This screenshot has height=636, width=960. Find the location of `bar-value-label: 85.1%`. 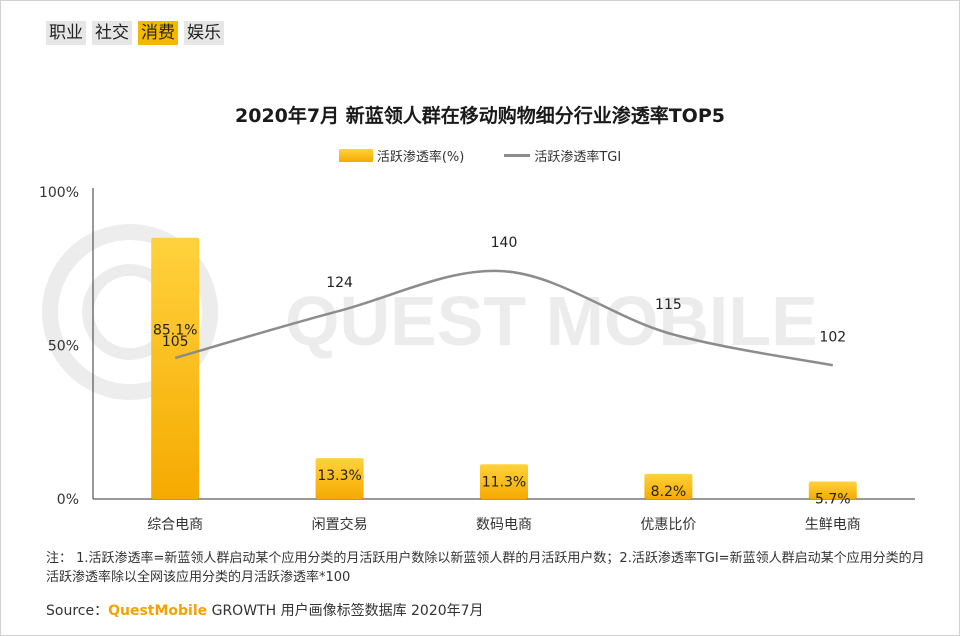

bar-value-label: 85.1% is located at coordinates (175, 330).